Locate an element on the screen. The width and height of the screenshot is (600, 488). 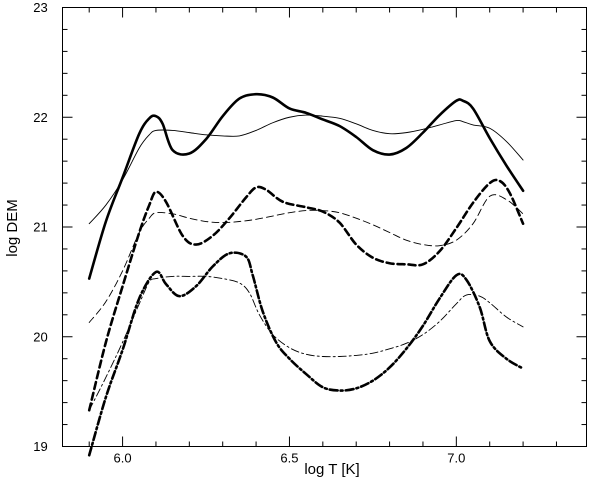
y-tick-label: 23 is located at coordinates (40, 7).